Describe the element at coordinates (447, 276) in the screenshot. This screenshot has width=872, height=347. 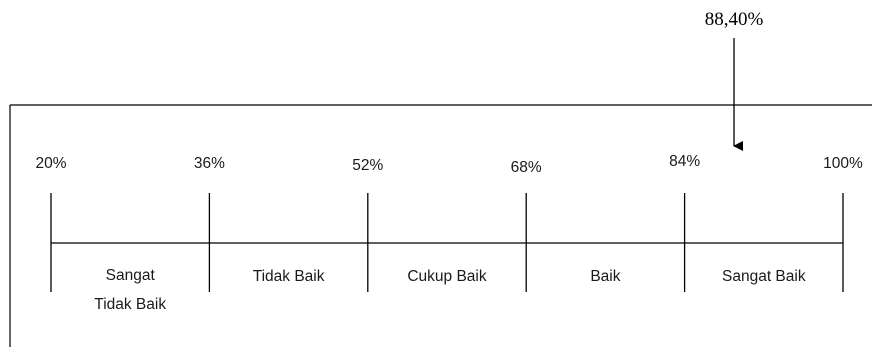
I see `scale-category-label: Cukup Baik` at that location.